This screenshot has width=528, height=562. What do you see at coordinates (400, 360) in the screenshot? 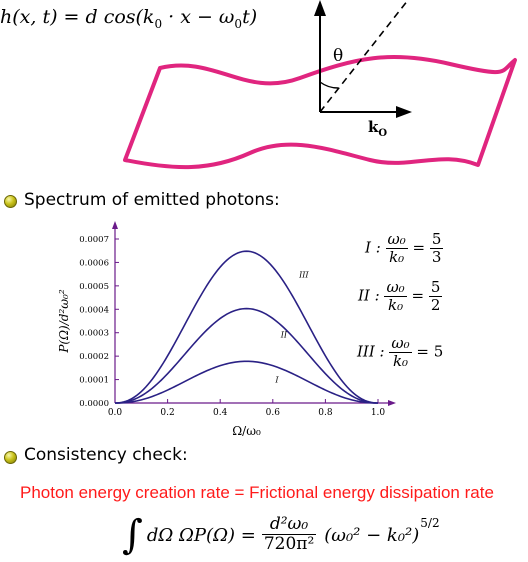
I see `legend-den-III: k₀` at bounding box center [400, 360].